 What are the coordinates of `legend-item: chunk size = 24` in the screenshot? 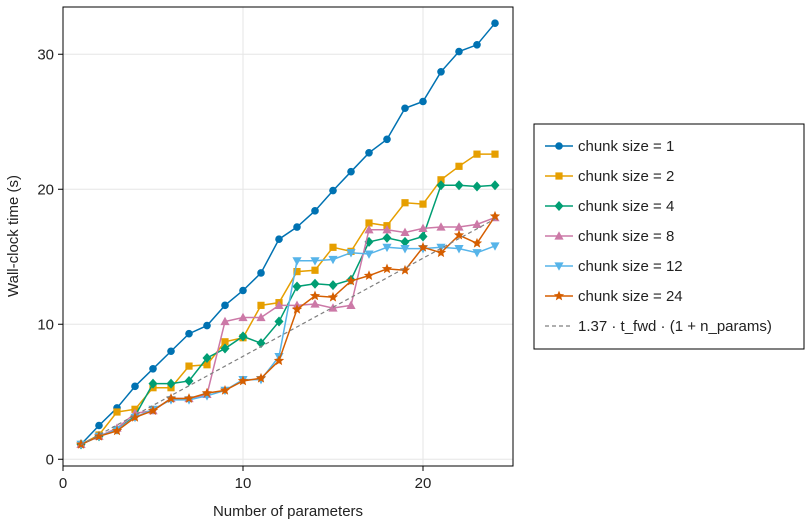 It's located at (614, 296).